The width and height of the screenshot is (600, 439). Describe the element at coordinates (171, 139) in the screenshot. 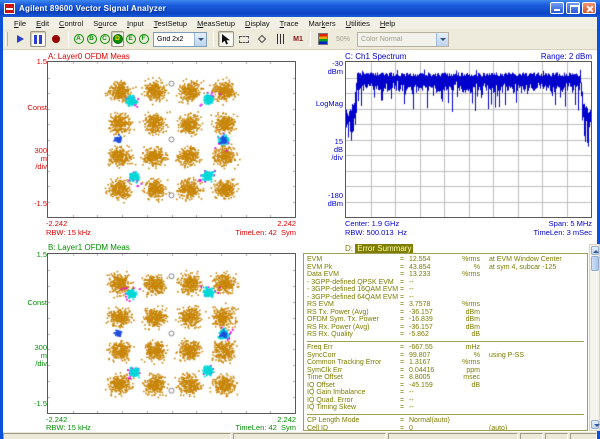

I see `pane-a-plot` at that location.